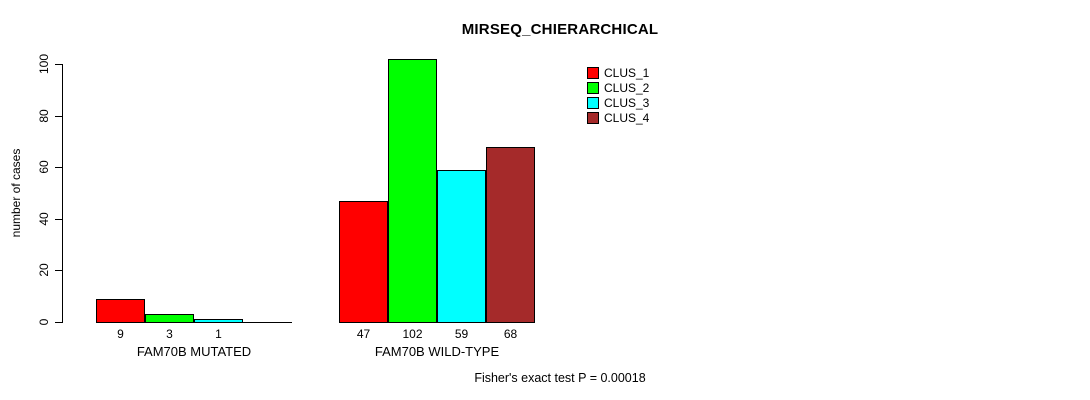 The image size is (1090, 400). What do you see at coordinates (412, 334) in the screenshot?
I see `bar-value-label: 102` at bounding box center [412, 334].